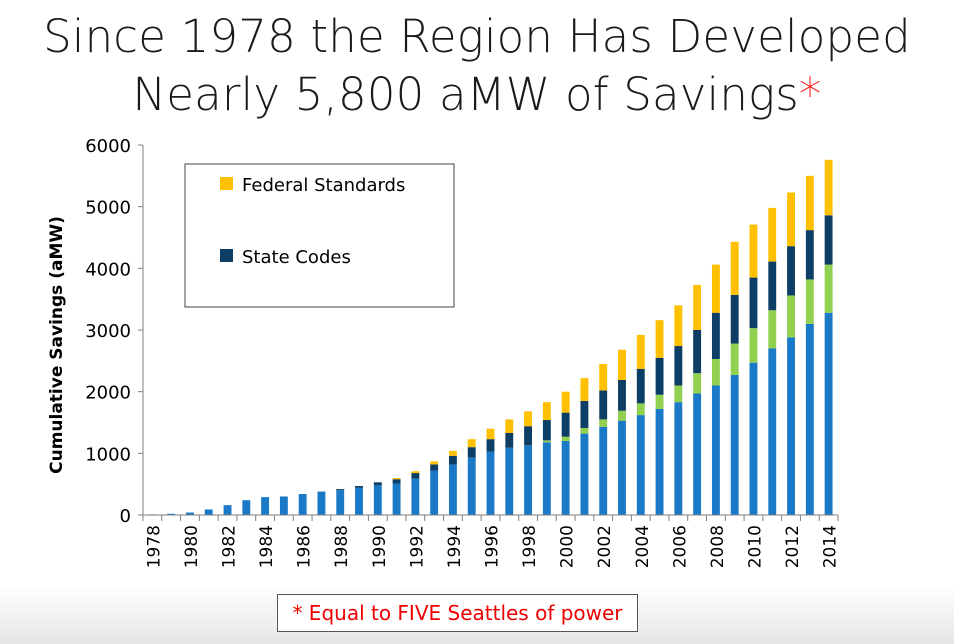 The height and width of the screenshot is (644, 954). What do you see at coordinates (108, 393) in the screenshot?
I see `y-tick-label: 2000` at bounding box center [108, 393].